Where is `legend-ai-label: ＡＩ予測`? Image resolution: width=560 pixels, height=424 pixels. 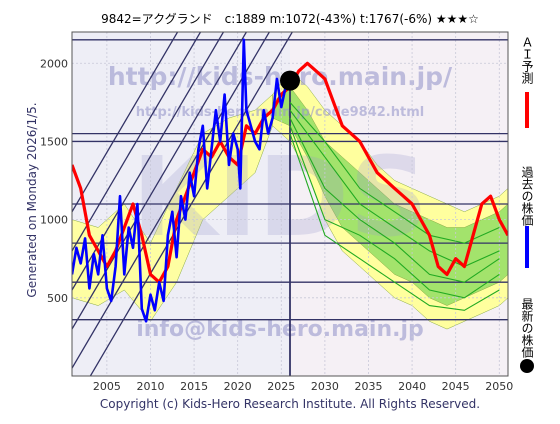 legend-ai-label: ＡＩ予測 is located at coordinates (527, 60).